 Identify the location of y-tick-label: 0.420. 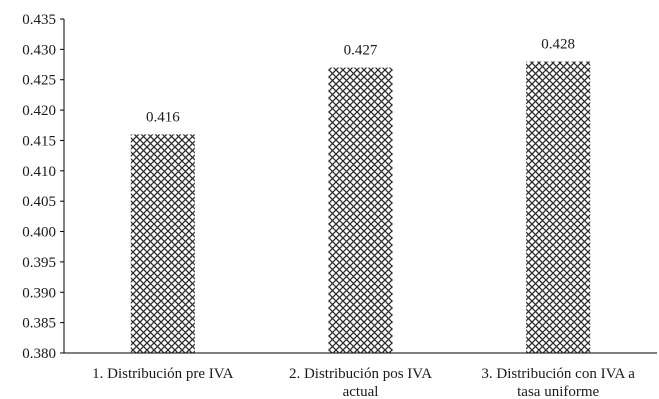
(39, 111).